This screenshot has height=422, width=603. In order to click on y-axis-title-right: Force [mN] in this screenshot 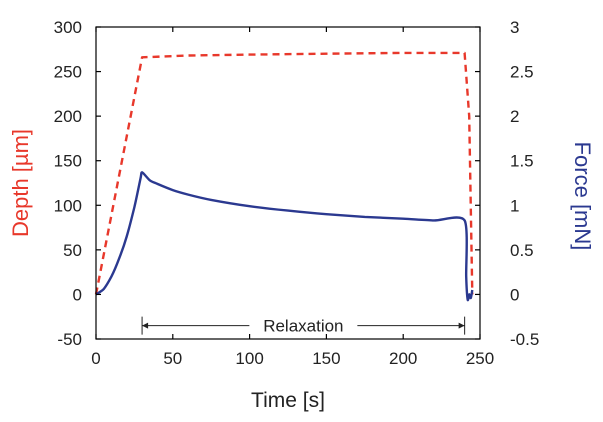, I will do `click(582, 196)`.